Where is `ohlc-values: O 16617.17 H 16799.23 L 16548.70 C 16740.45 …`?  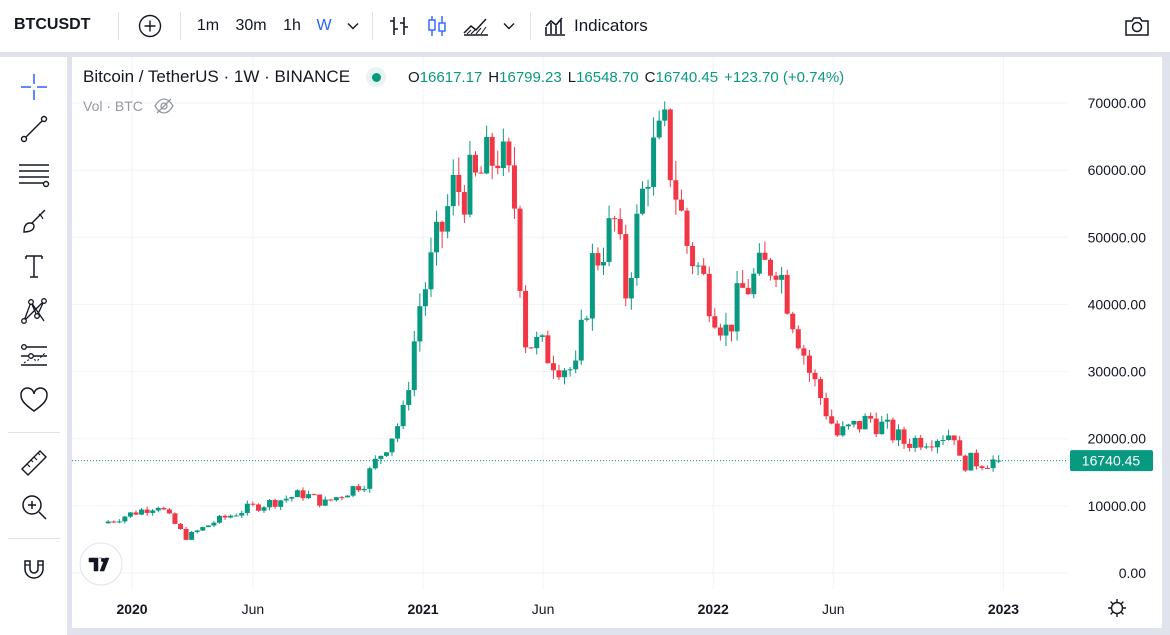 ohlc-values: O 16617.17 H 16799.23 L 16548.70 C 16740.45 … is located at coordinates (623, 77).